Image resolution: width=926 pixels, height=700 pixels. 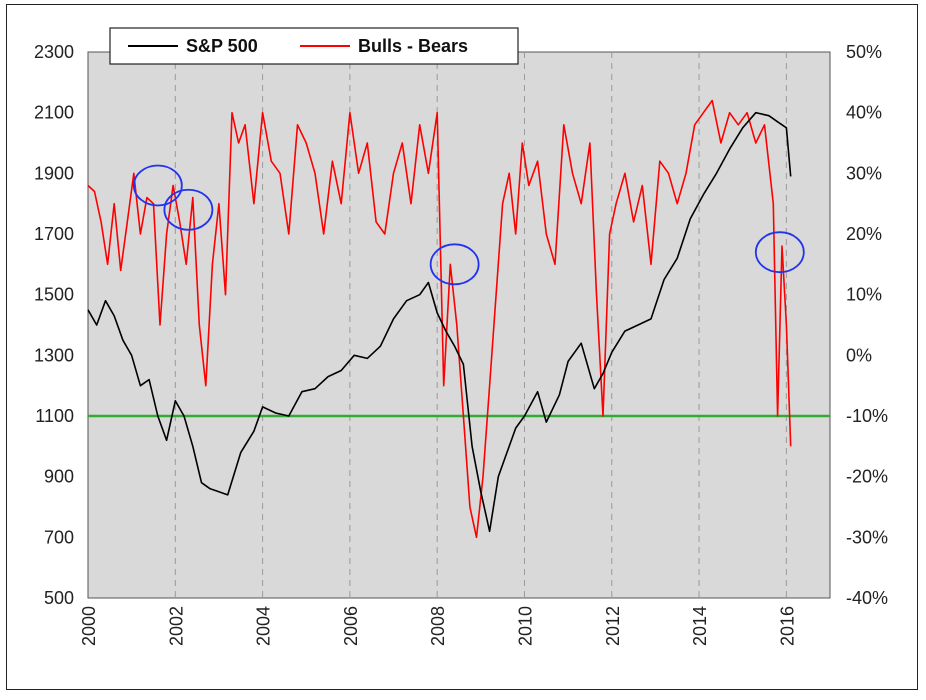 I want to click on annotation-layer, so click(x=468, y=225).